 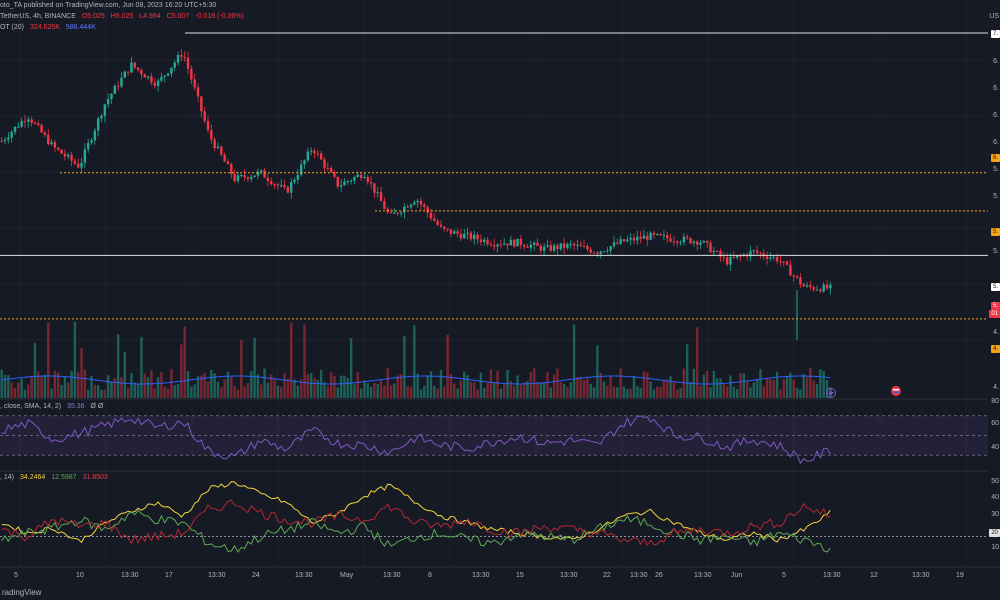 What do you see at coordinates (520, 575) in the screenshot?
I see `time-axis-label: 15` at bounding box center [520, 575].